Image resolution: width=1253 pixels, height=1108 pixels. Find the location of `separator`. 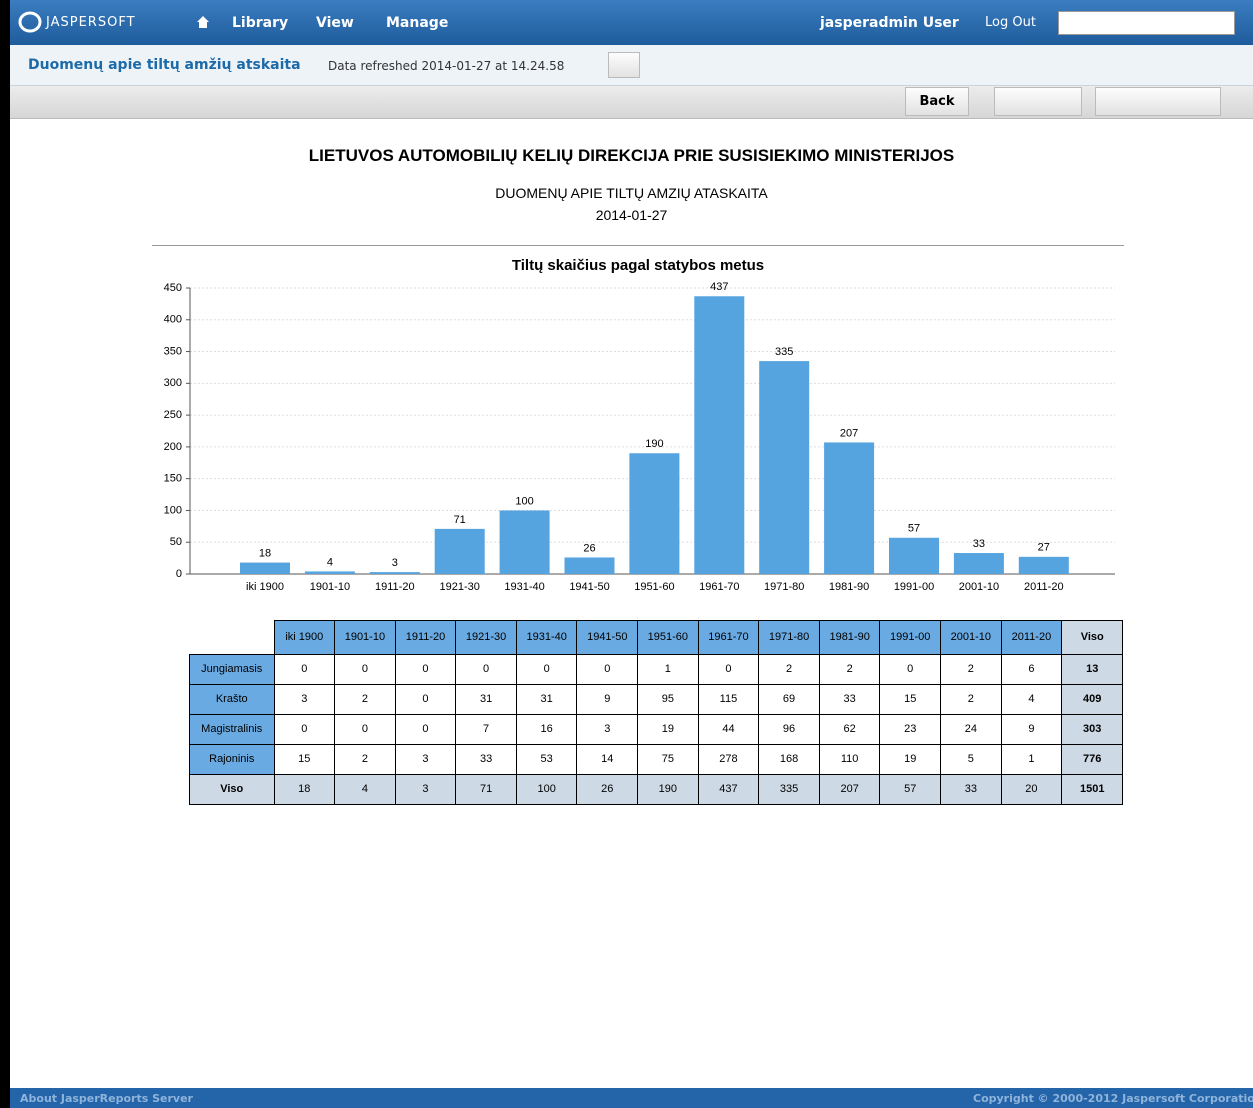

separator is located at coordinates (638, 245).